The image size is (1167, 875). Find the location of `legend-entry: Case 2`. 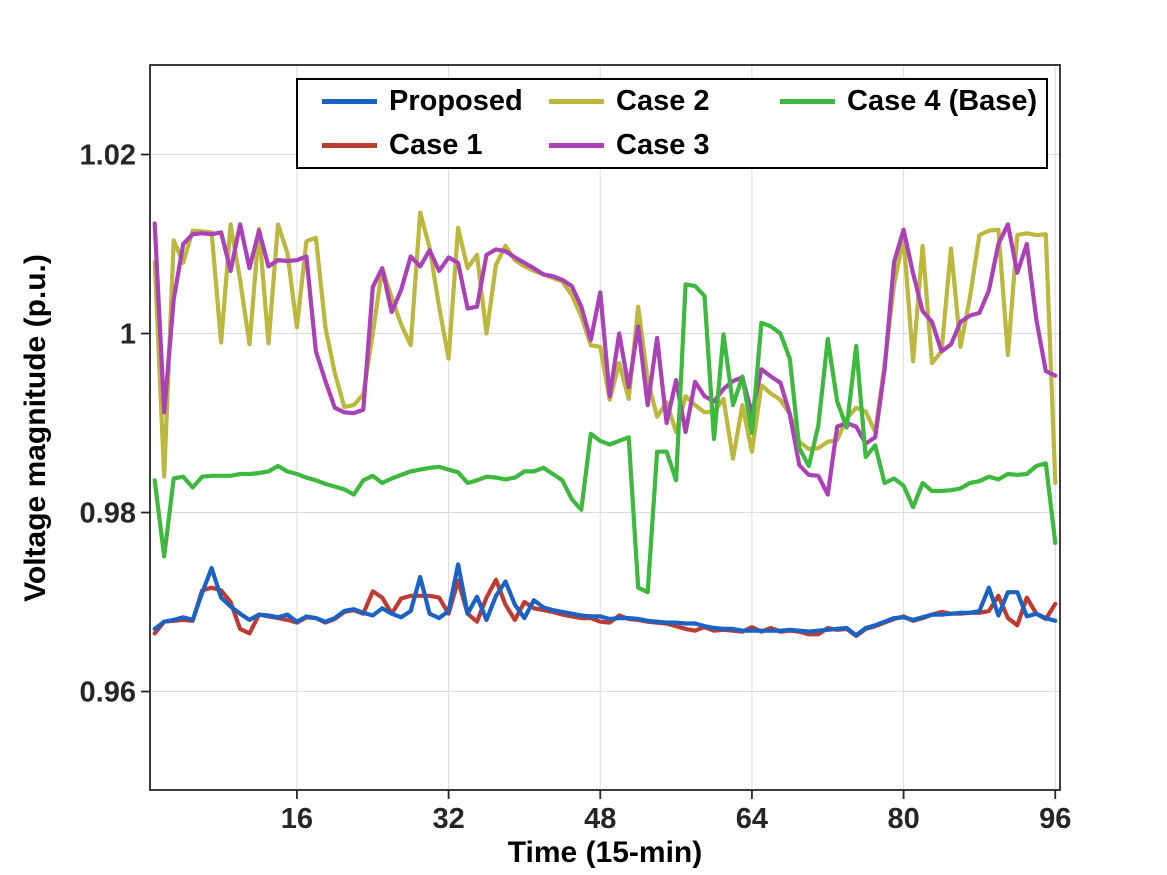

legend-entry: Case 2 is located at coordinates (664, 101).